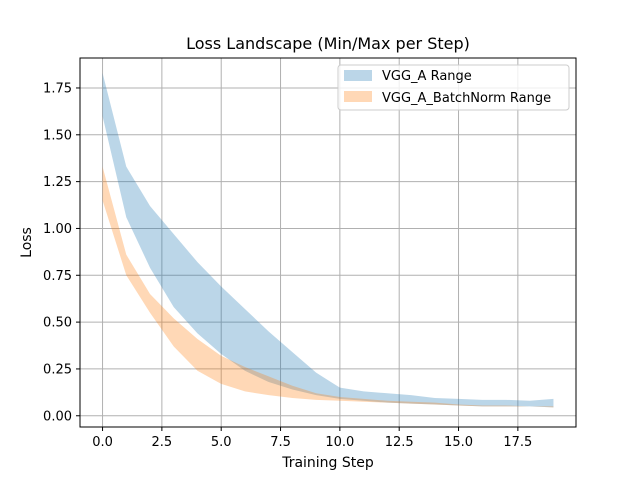  Describe the element at coordinates (221, 442) in the screenshot. I see `x-tick-label: 5.0` at that location.